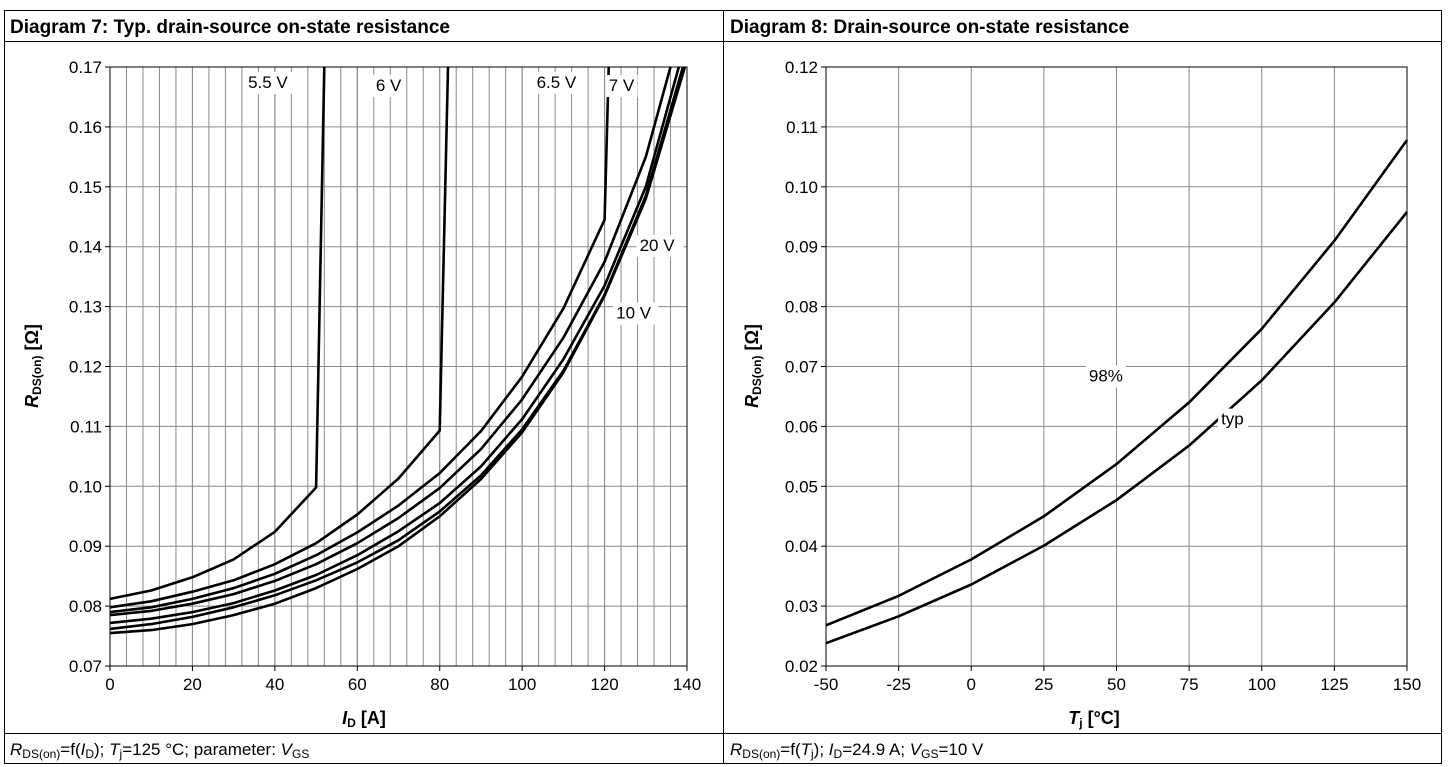  What do you see at coordinates (85, 67) in the screenshot?
I see `y-tick-label: 0.17` at bounding box center [85, 67].